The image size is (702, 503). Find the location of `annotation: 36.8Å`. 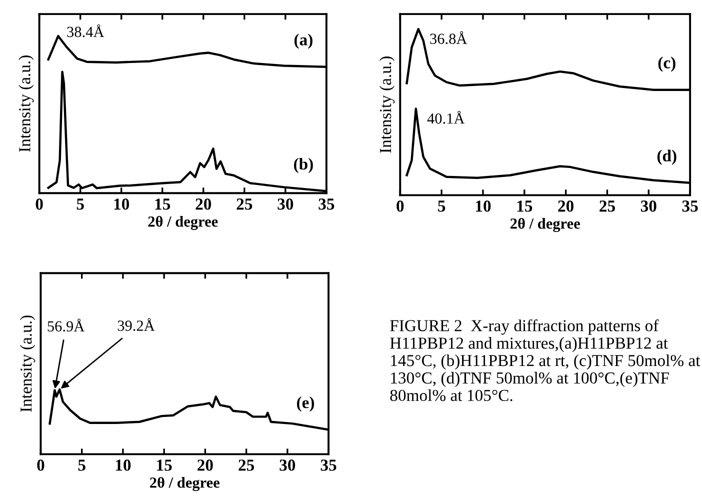

annotation: 36.8Å is located at coordinates (449, 37).